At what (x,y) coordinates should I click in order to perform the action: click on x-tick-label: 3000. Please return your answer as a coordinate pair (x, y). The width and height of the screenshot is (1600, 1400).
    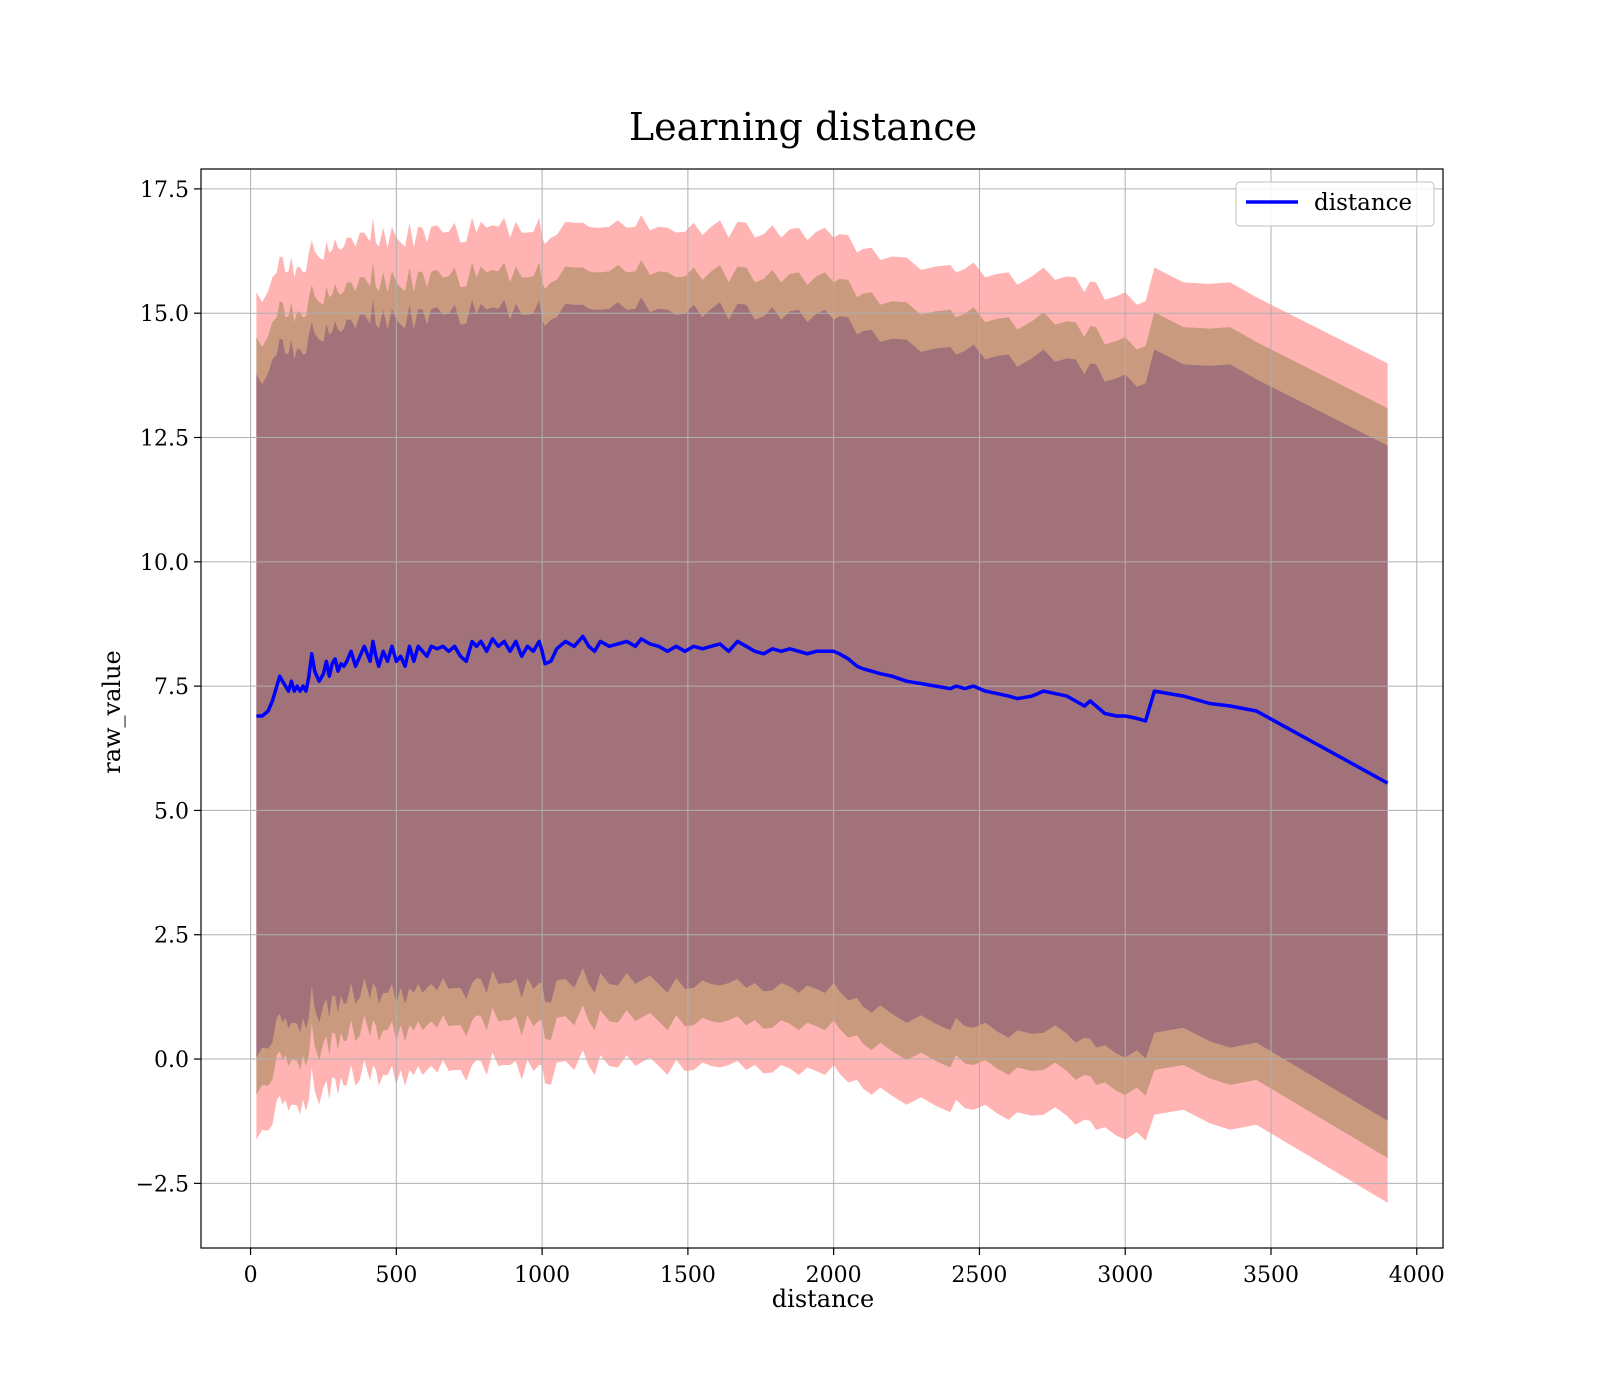
    Looking at the image, I should click on (1125, 1275).